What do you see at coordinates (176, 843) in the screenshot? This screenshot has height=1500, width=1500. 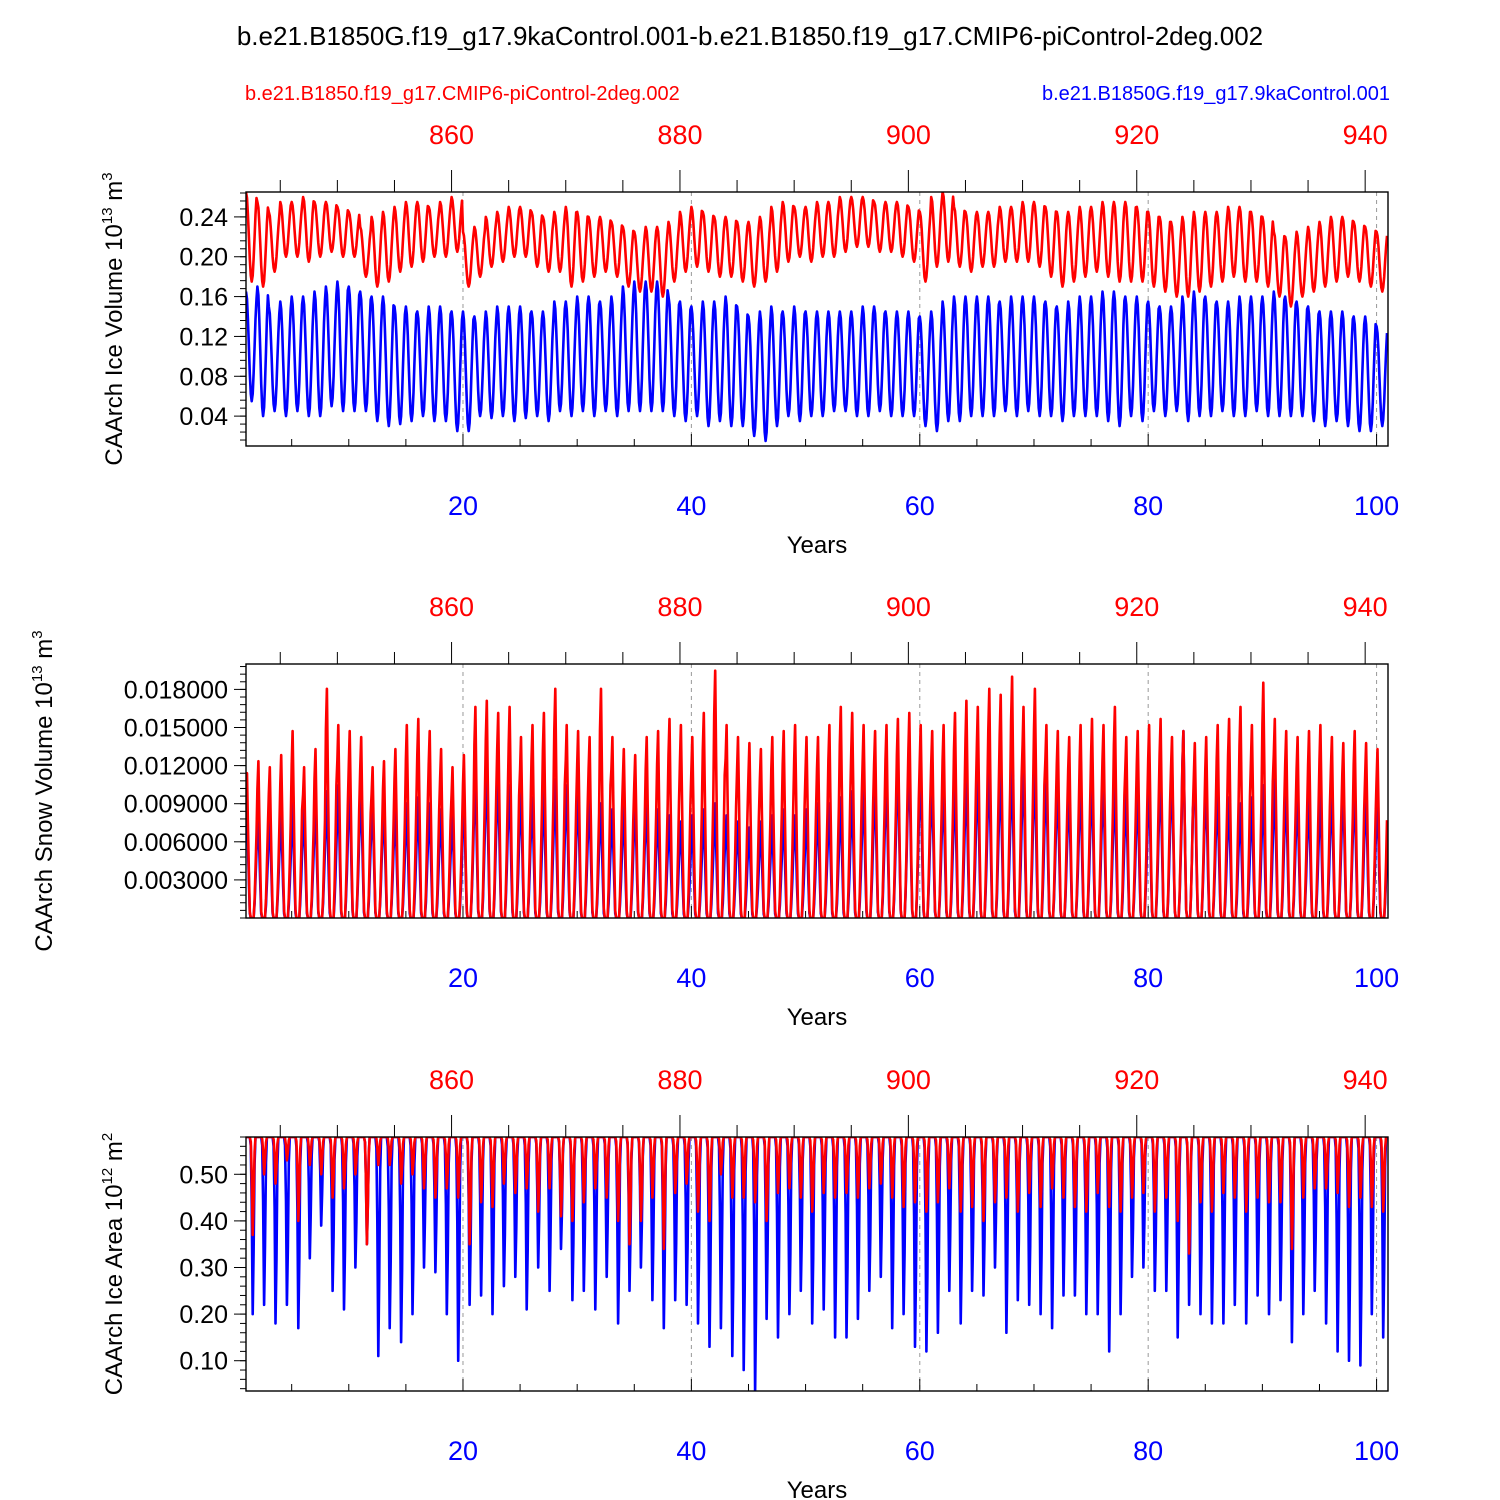 I see `y-tick-label: 0.006000` at bounding box center [176, 843].